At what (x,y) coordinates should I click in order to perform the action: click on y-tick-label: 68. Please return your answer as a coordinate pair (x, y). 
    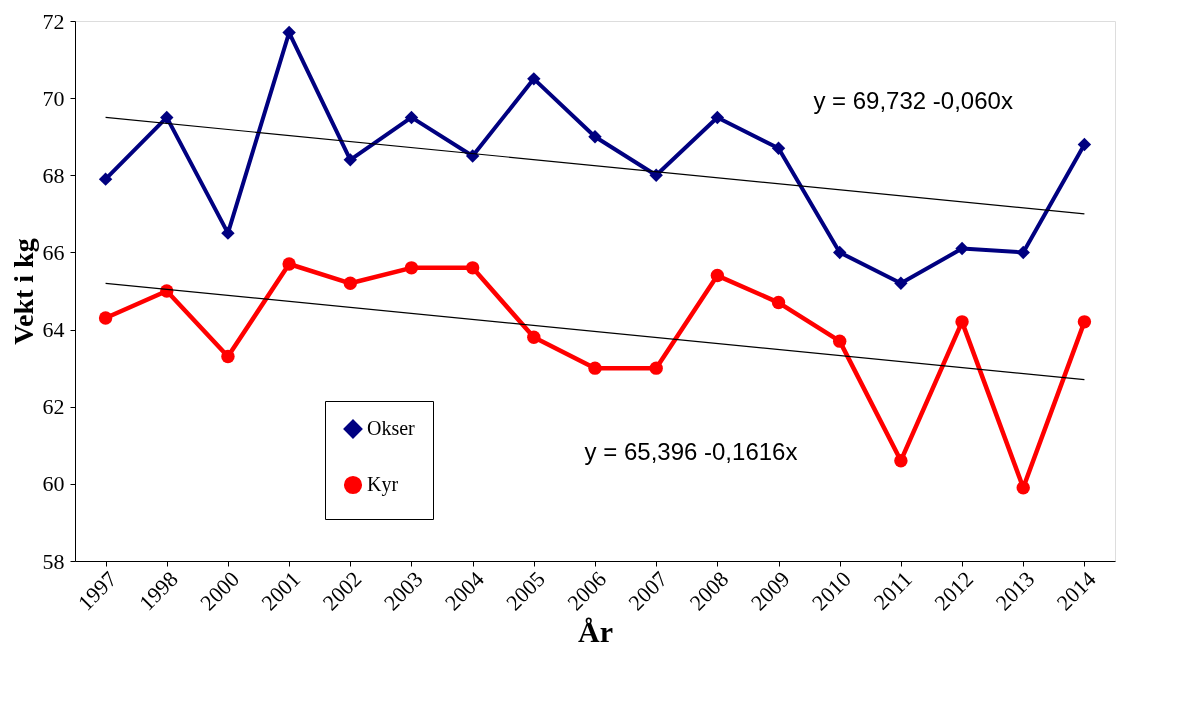
    Looking at the image, I should click on (53, 175).